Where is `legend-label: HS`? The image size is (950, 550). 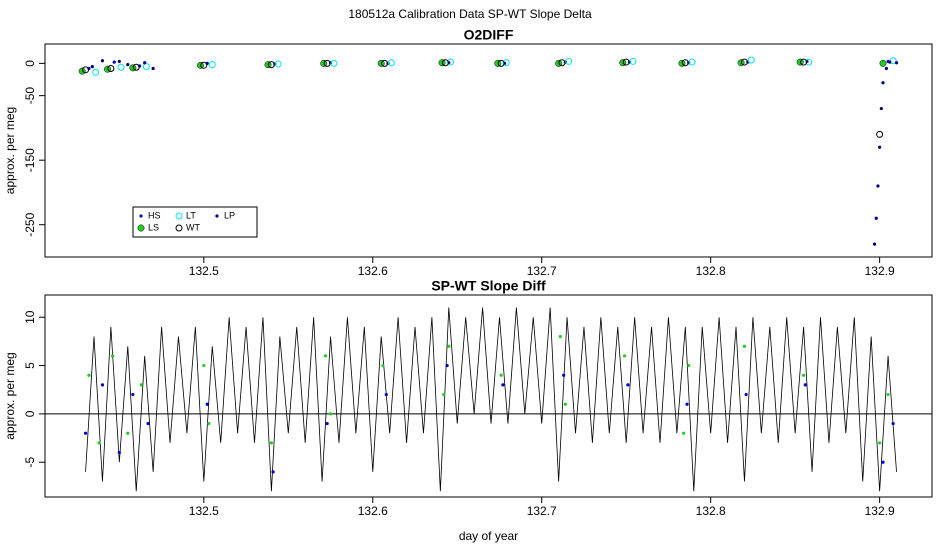
legend-label: HS is located at coordinates (154, 215).